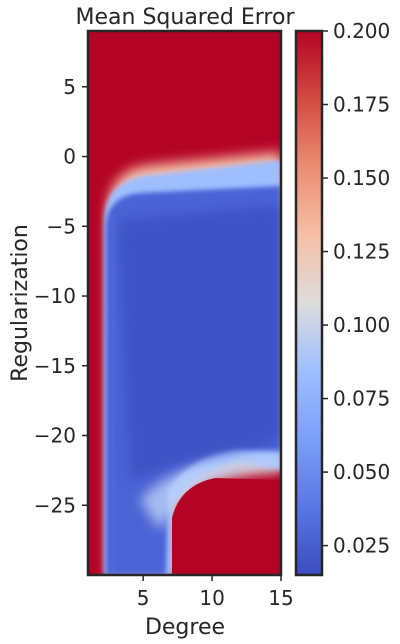 The image size is (400, 644). I want to click on y-tick-label: −20, so click(55, 436).